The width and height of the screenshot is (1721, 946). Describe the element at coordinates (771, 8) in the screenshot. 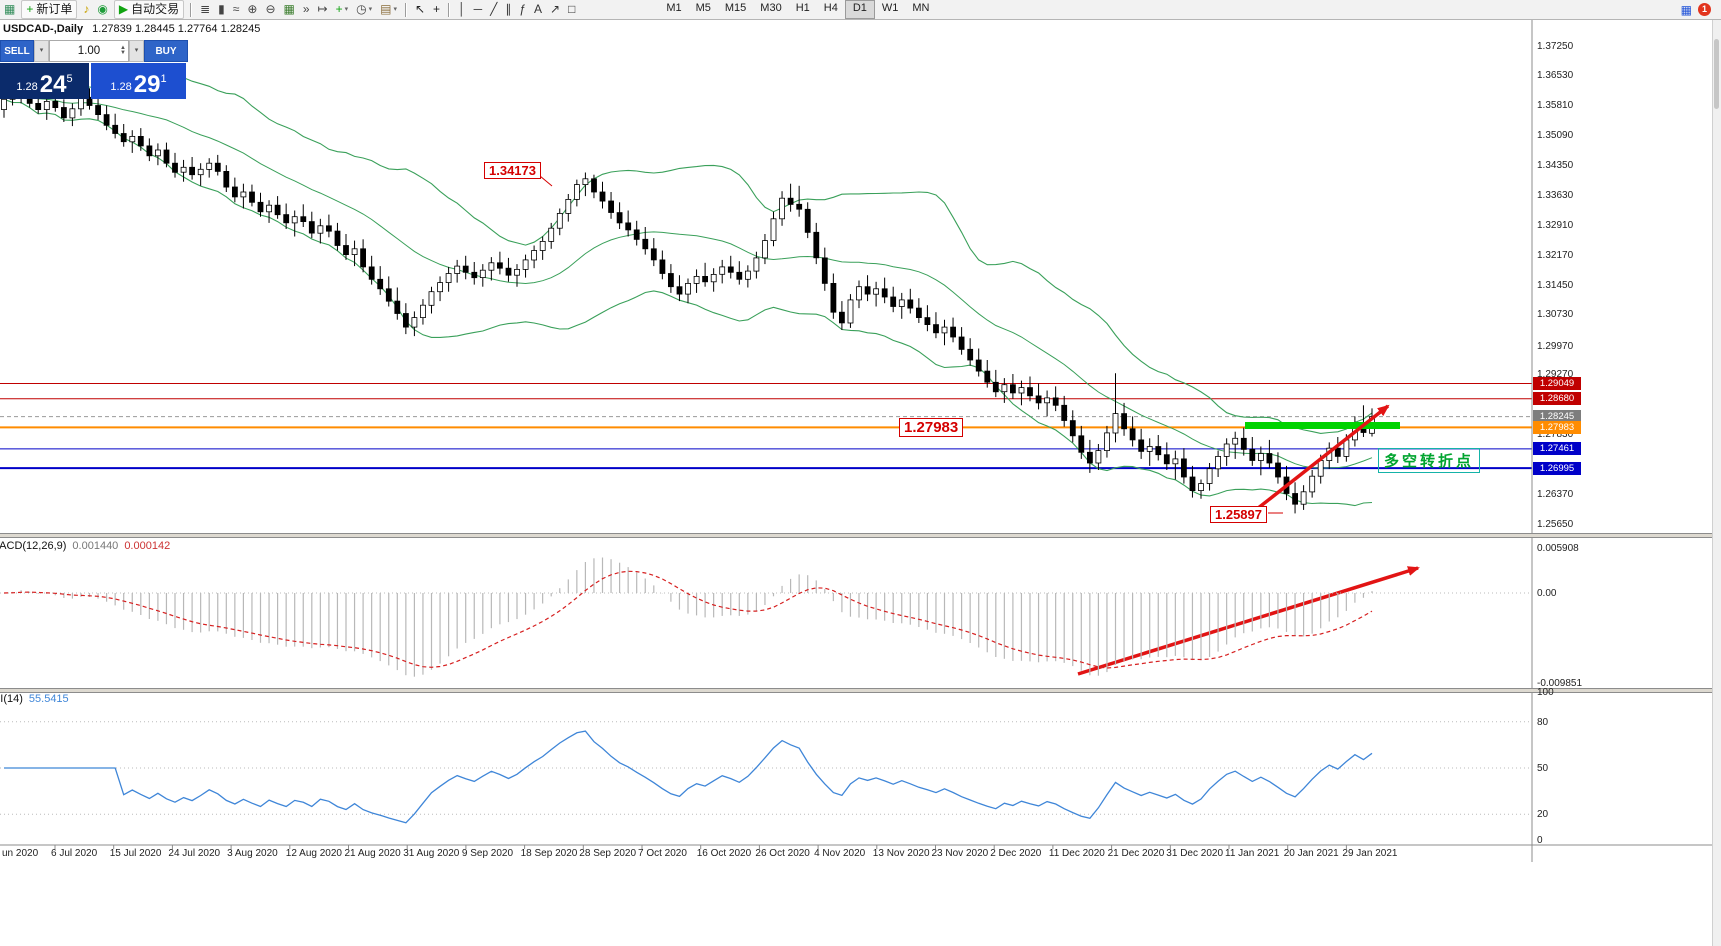

I see `timeframe-button-m30: M30` at that location.